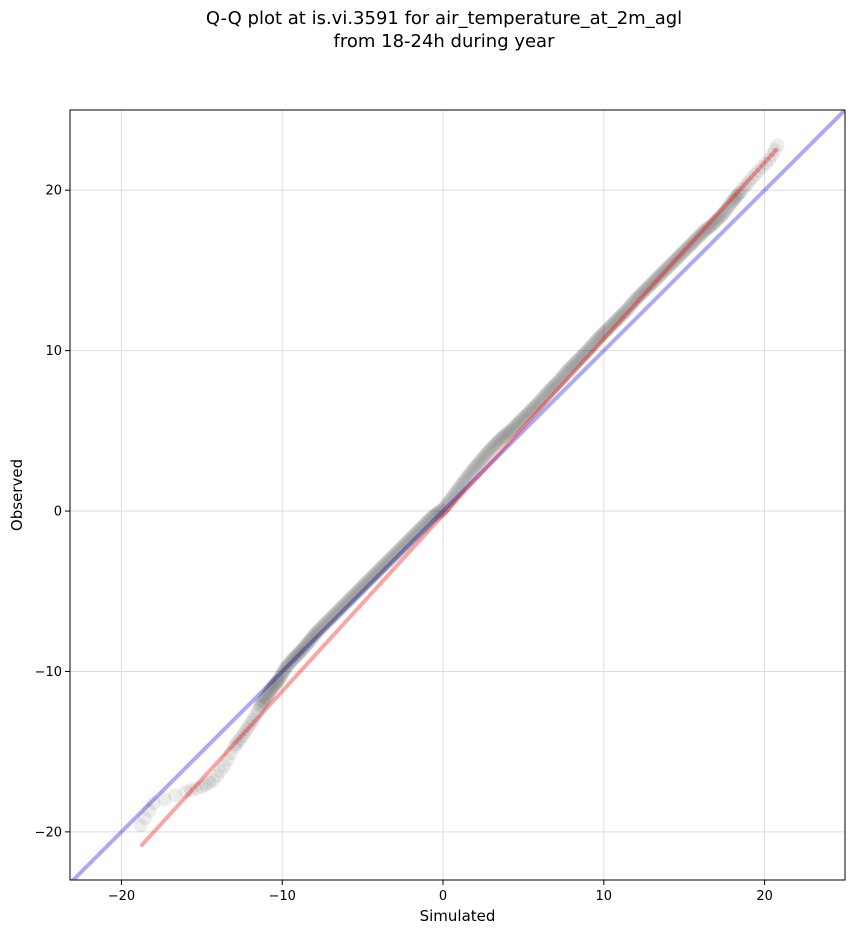 This screenshot has height=934, width=854. Describe the element at coordinates (764, 896) in the screenshot. I see `x-tick-label: 20` at that location.